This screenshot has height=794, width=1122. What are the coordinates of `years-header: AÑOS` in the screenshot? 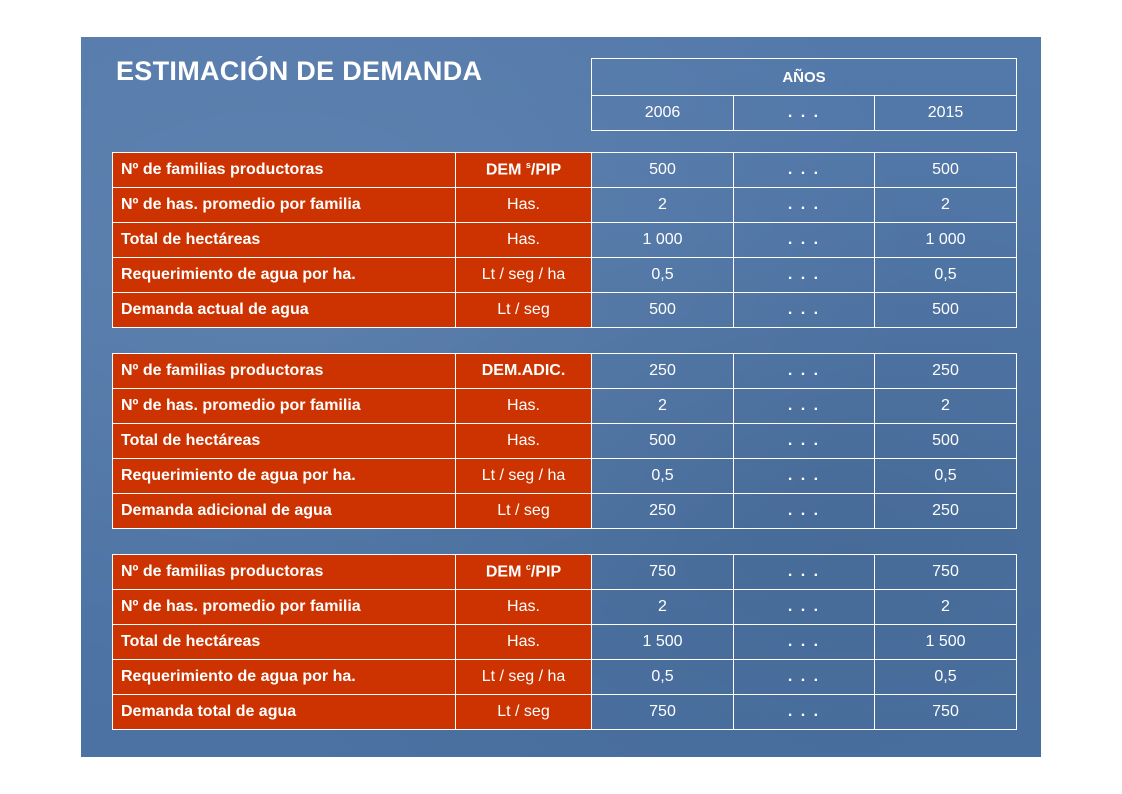 It's located at (804, 77).